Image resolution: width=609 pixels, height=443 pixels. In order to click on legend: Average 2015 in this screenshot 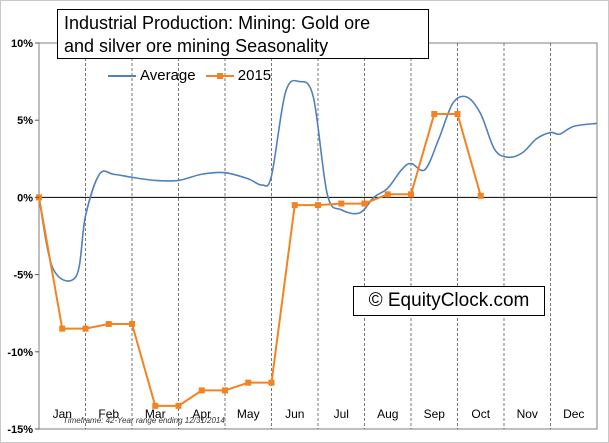, I will do `click(192, 76)`.